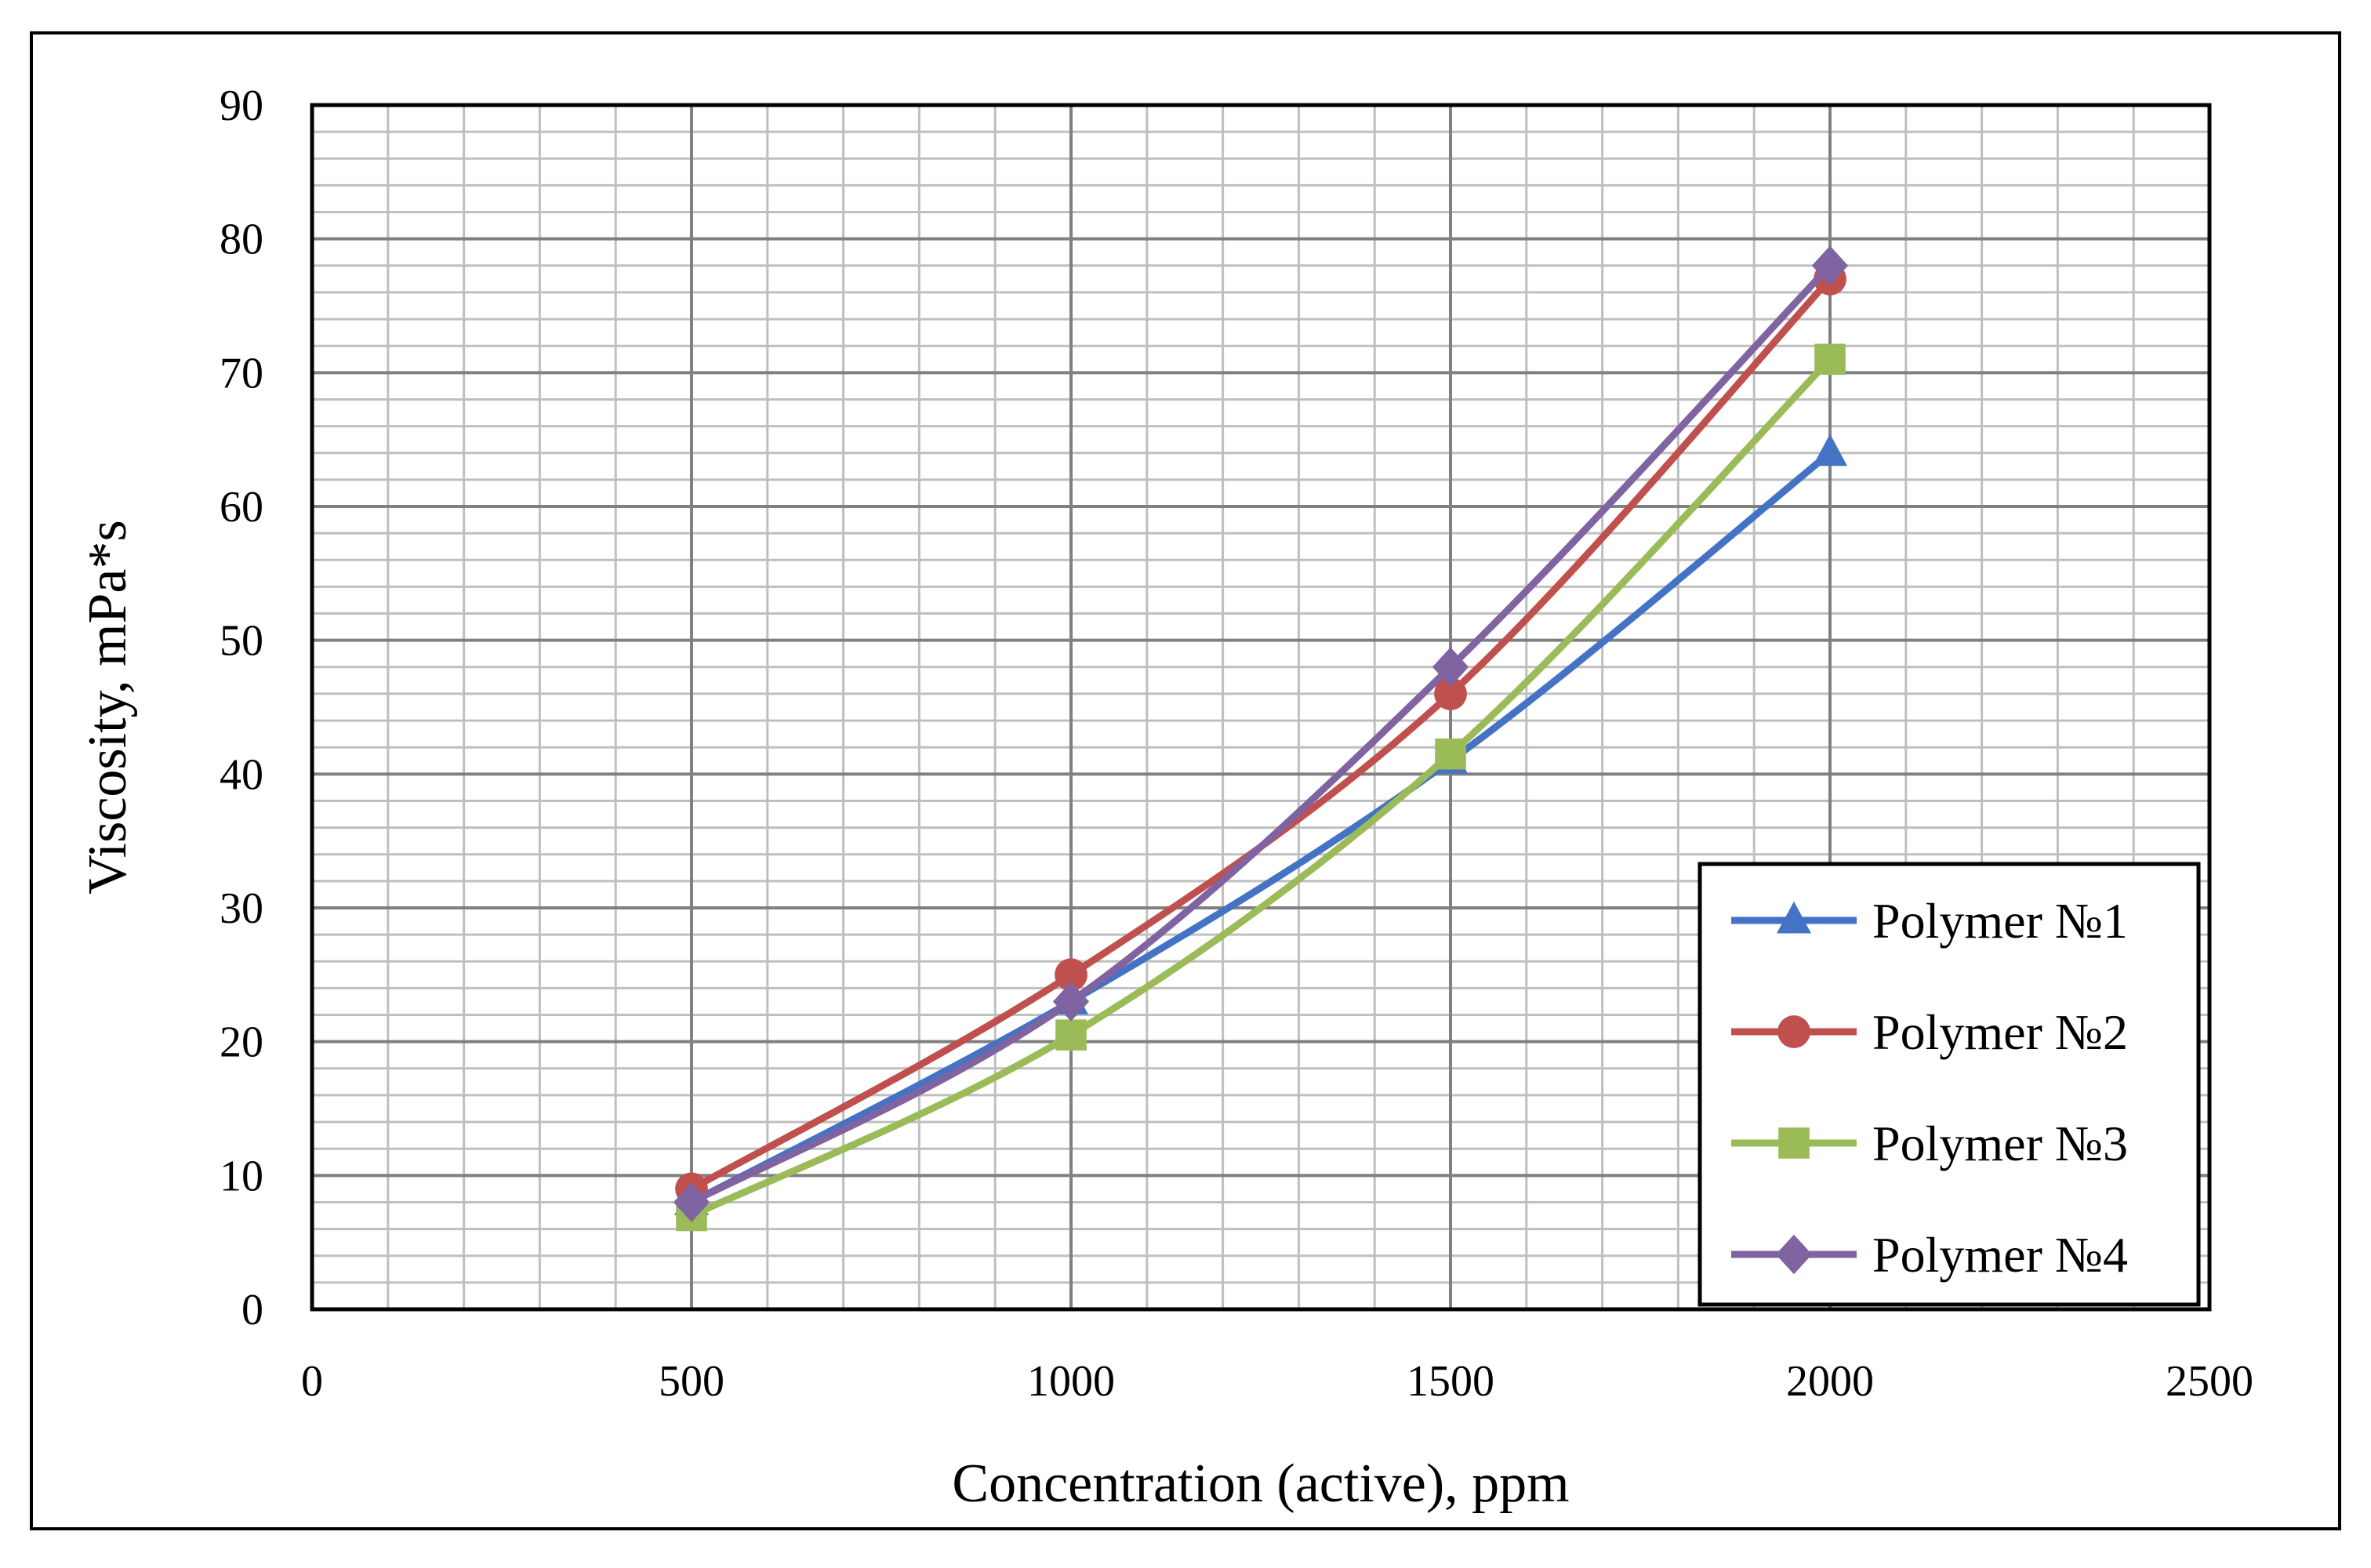  What do you see at coordinates (242, 908) in the screenshot?
I see `y-tick-label: 30` at bounding box center [242, 908].